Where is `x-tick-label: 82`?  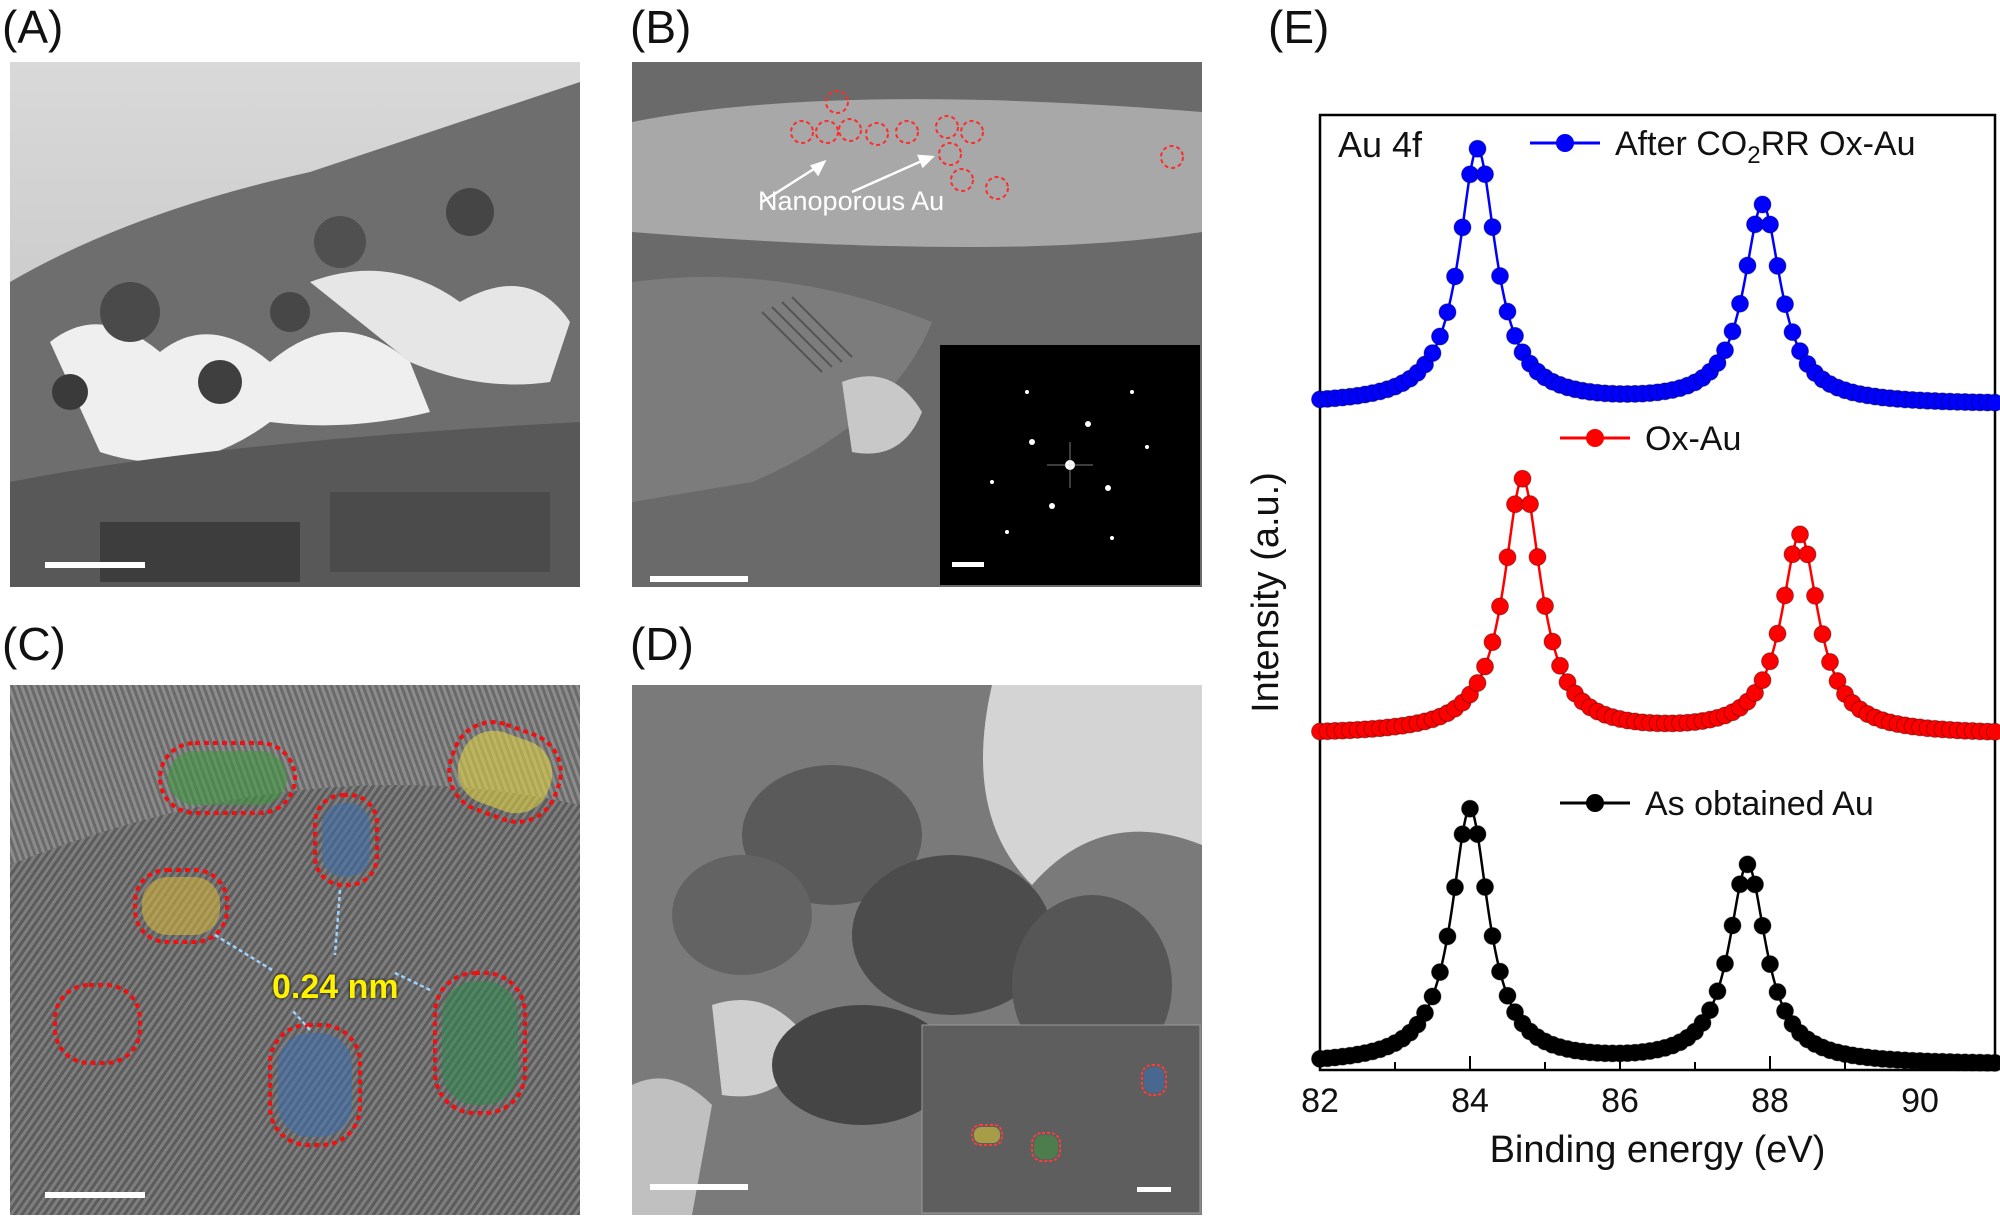
x-tick-label: 82 is located at coordinates (1320, 1101).